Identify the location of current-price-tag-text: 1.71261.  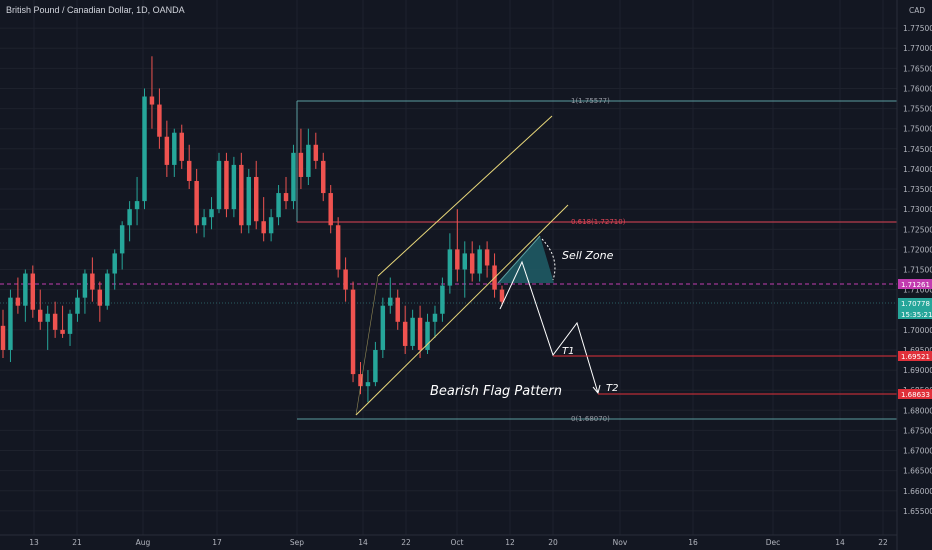
(915, 285).